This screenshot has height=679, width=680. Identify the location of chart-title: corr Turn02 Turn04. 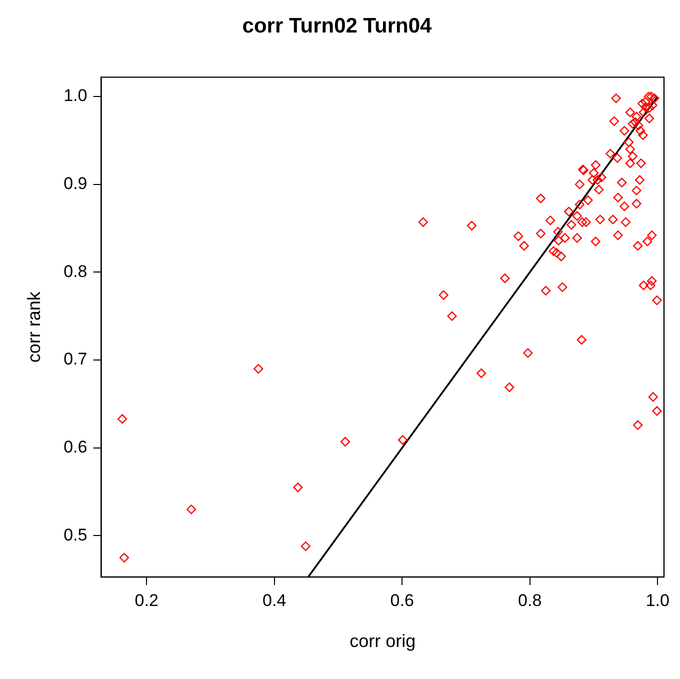
(337, 26).